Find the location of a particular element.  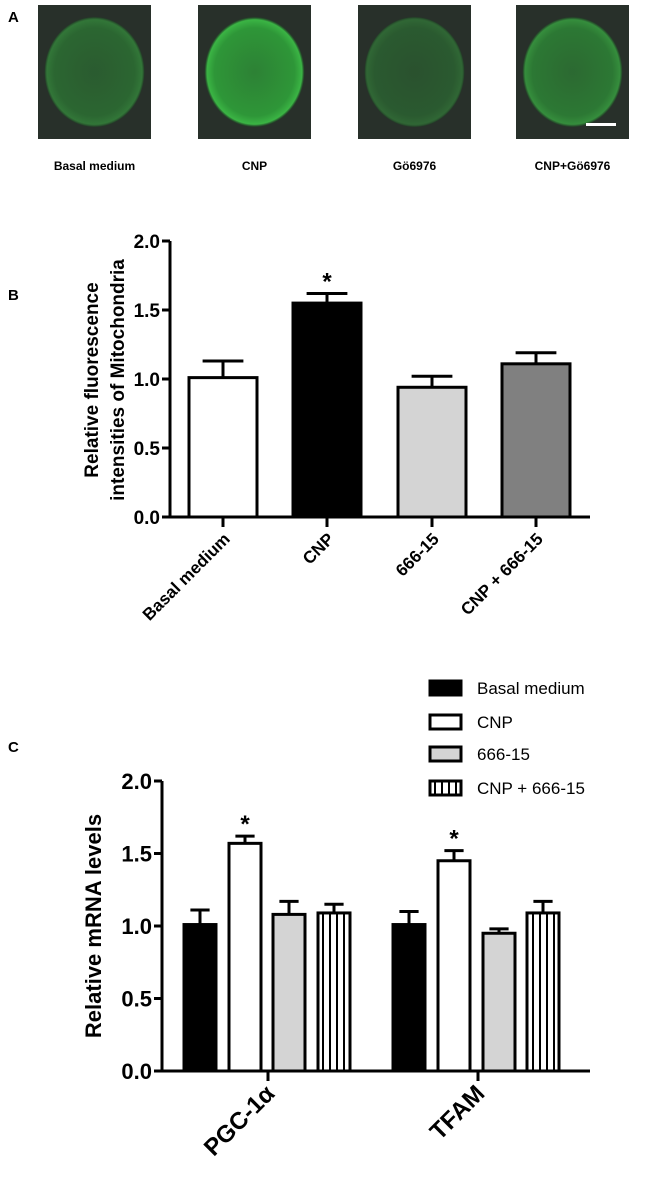

image-label: Gö6976 is located at coordinates (415, 166).